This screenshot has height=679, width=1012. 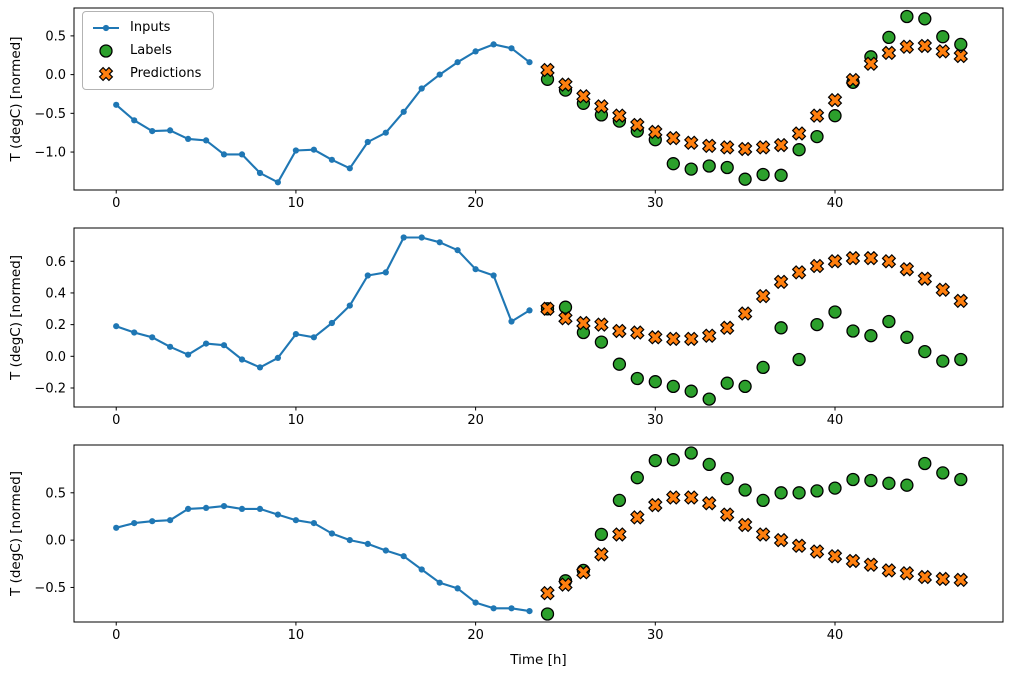 What do you see at coordinates (116, 203) in the screenshot?
I see `x-tick-label: 0` at bounding box center [116, 203].